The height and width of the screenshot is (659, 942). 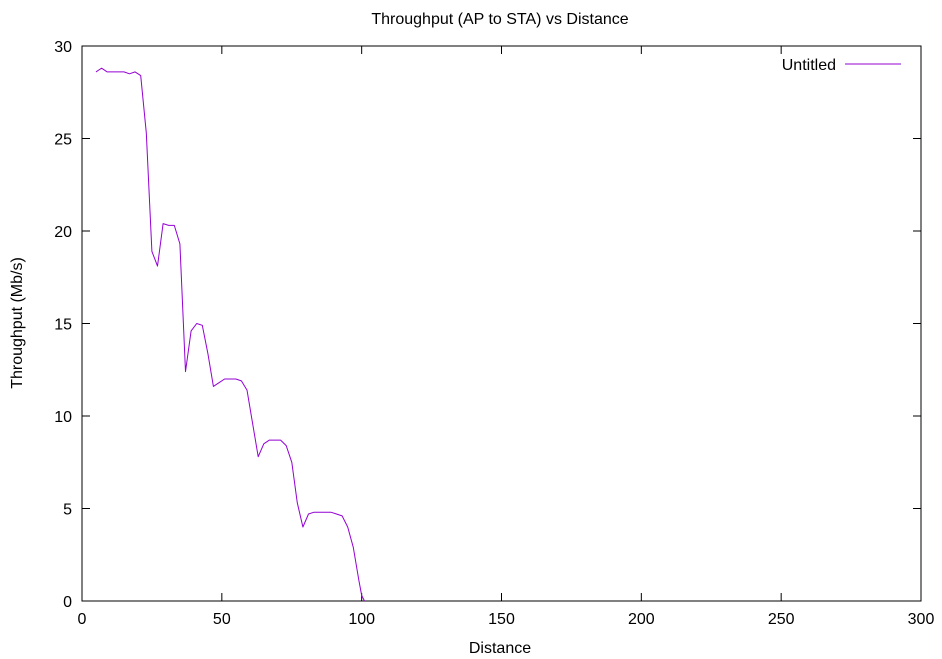 What do you see at coordinates (63, 140) in the screenshot?
I see `y-tick-label: 25` at bounding box center [63, 140].